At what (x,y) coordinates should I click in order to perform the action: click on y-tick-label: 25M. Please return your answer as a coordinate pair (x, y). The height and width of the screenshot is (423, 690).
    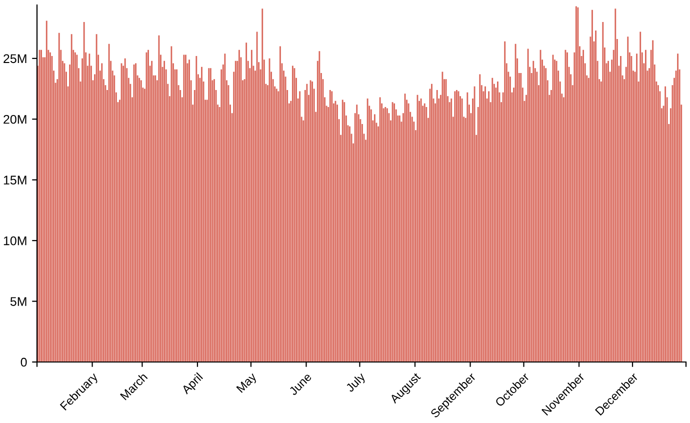
    Looking at the image, I should click on (15, 59).